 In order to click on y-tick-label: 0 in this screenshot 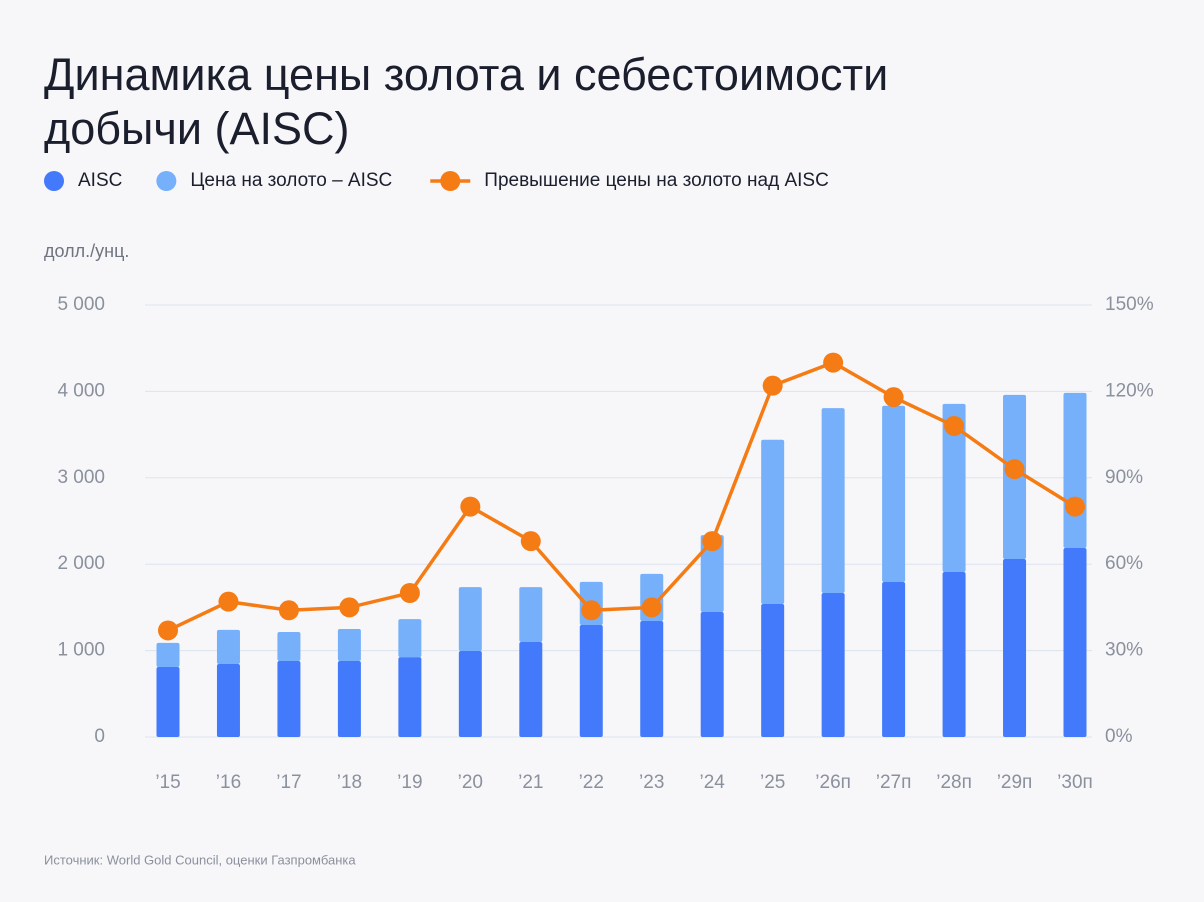, I will do `click(99, 736)`.